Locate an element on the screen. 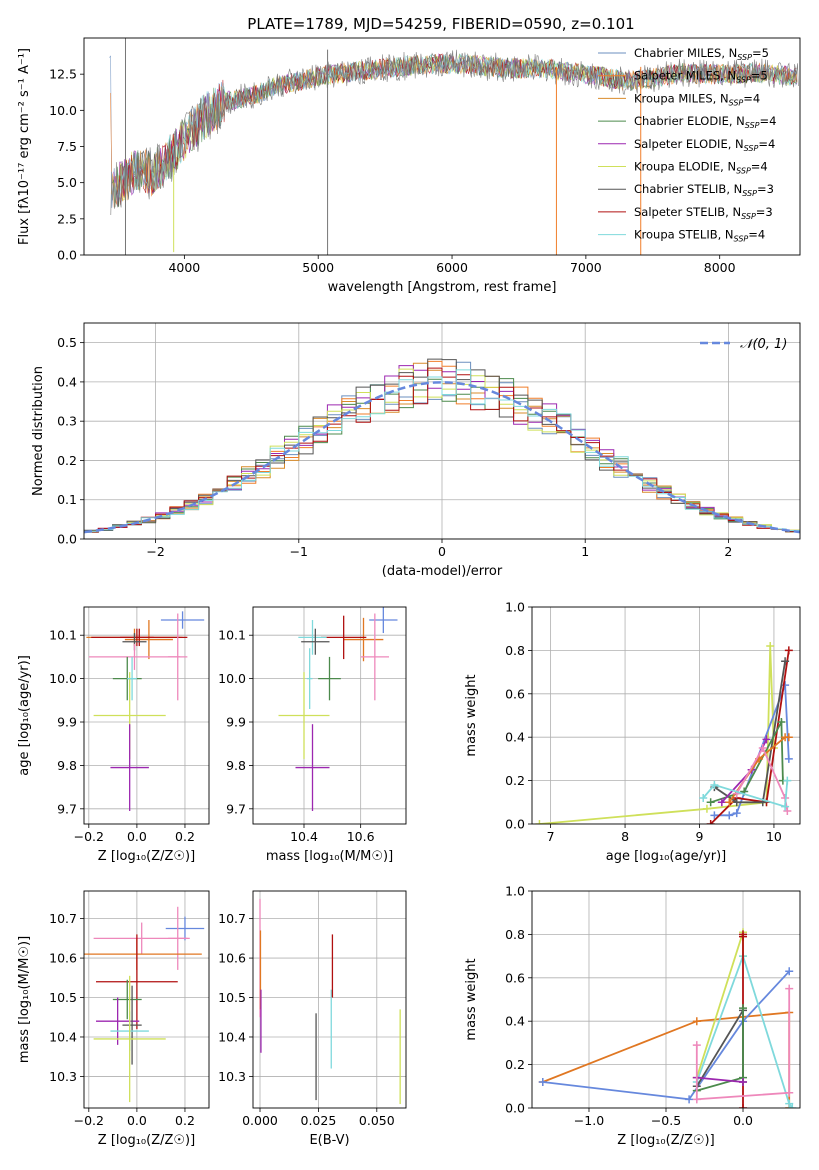  observed-spectrum-line is located at coordinates (454, 132).